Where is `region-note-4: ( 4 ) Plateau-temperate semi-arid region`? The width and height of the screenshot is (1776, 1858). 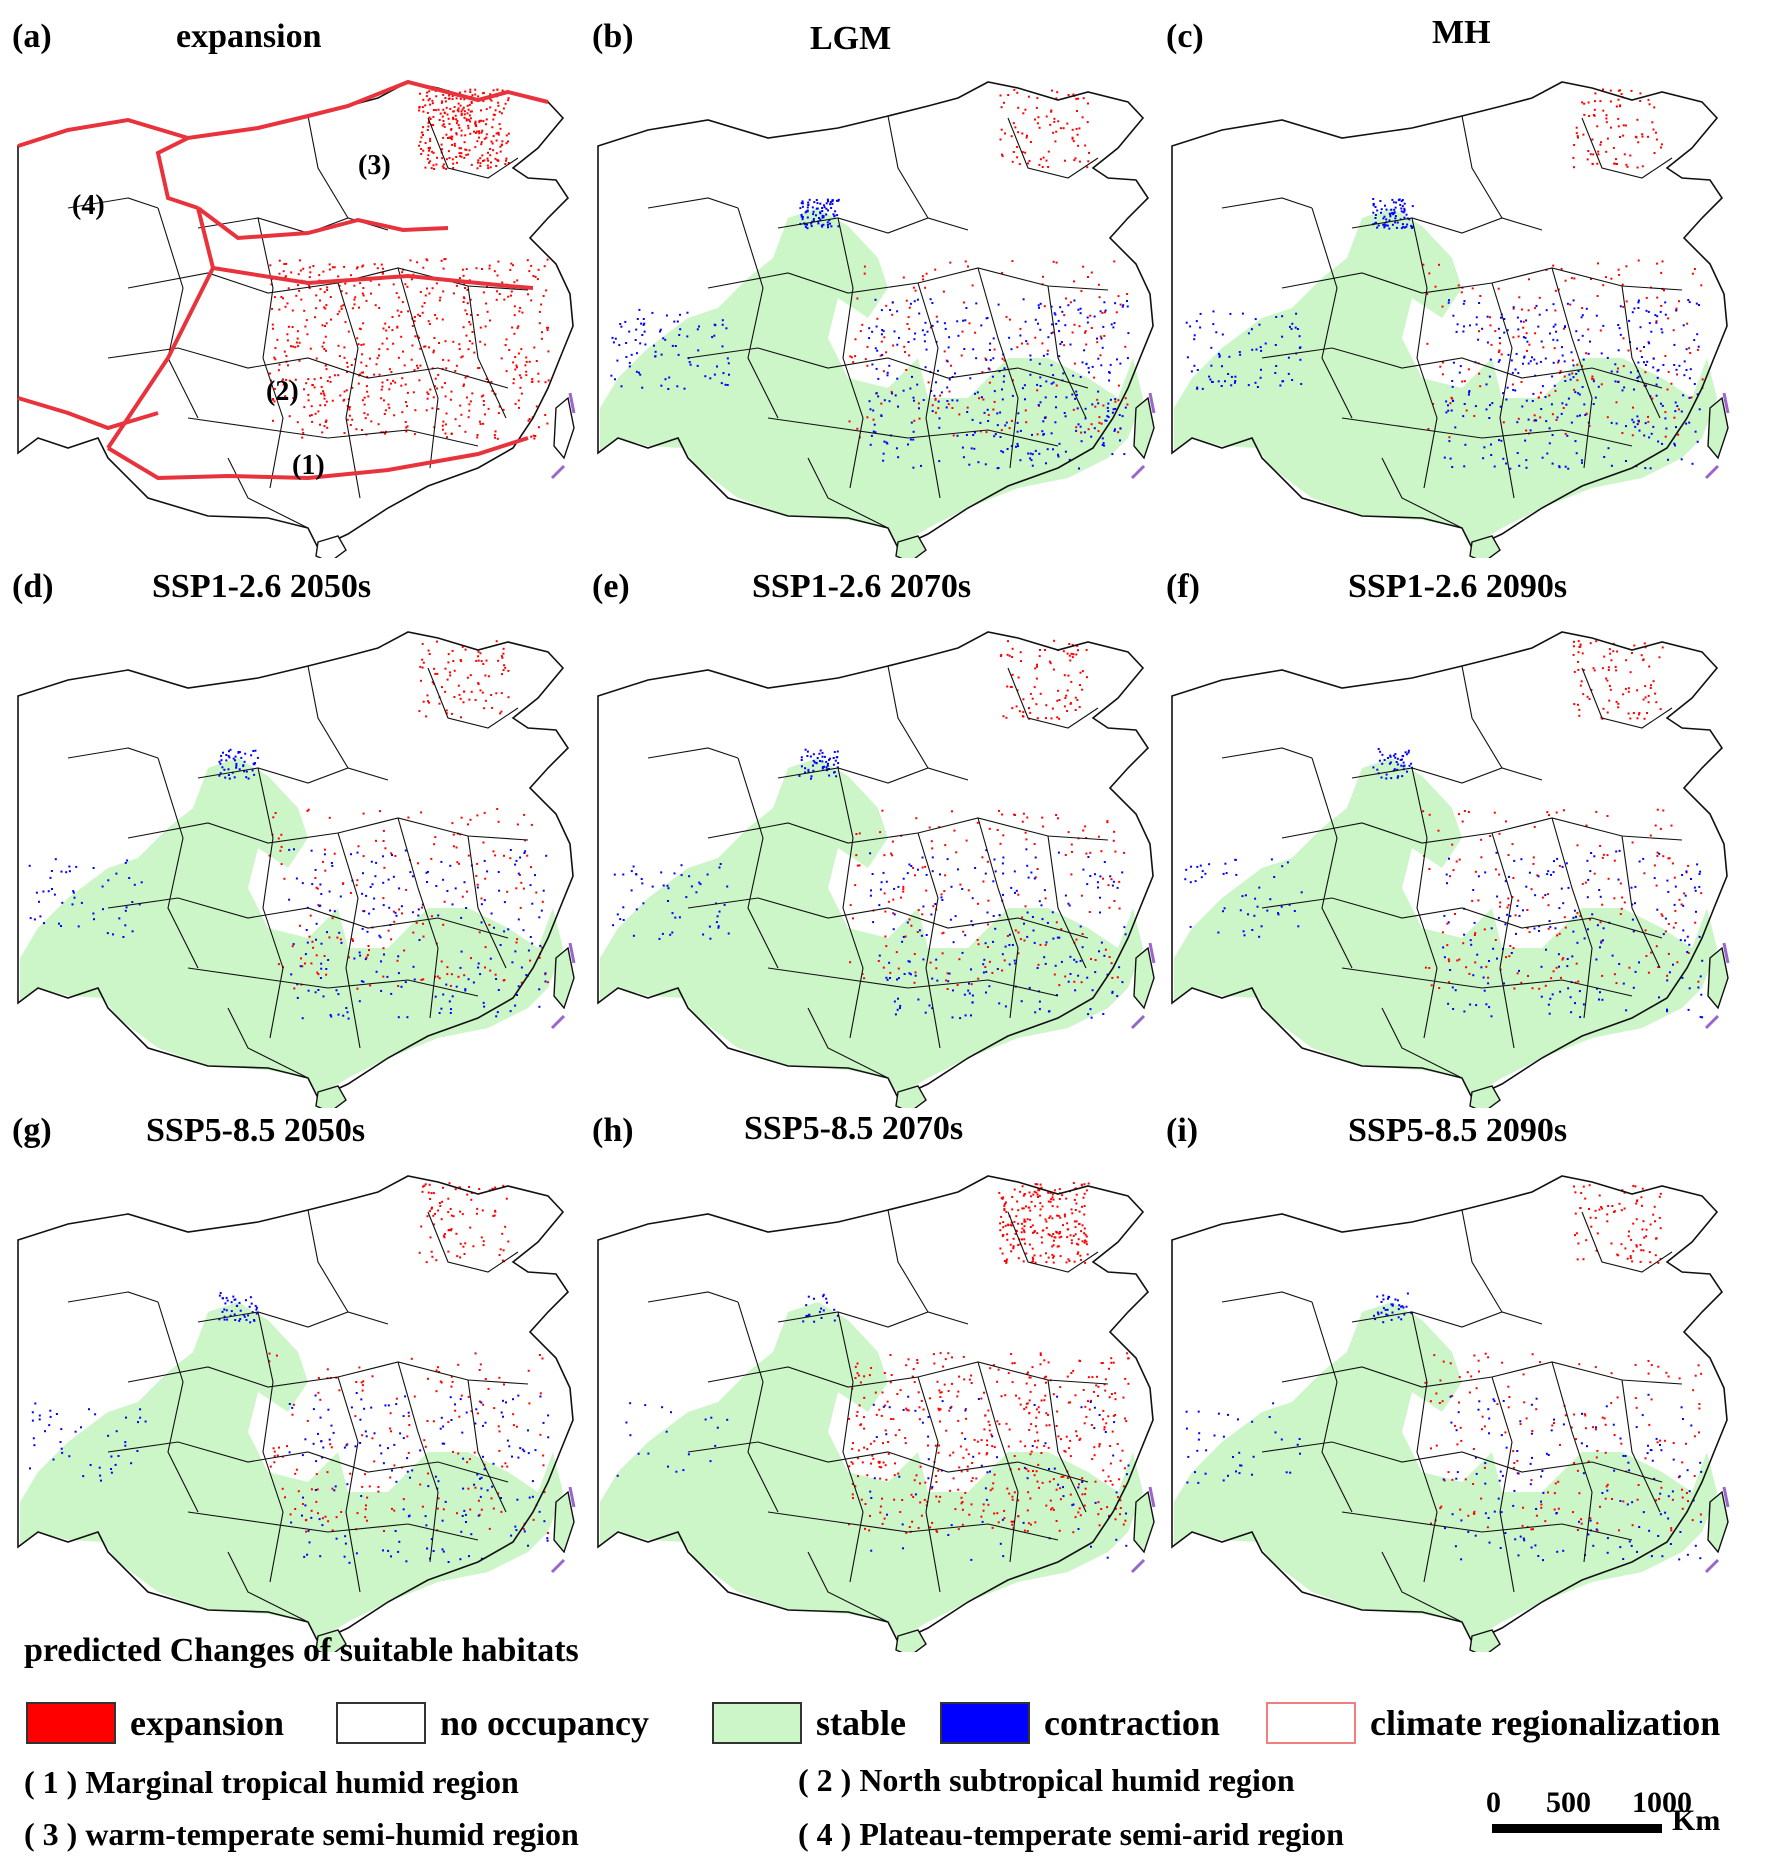
region-note-4: ( 4 ) Plateau-temperate semi-arid region is located at coordinates (1071, 1834).